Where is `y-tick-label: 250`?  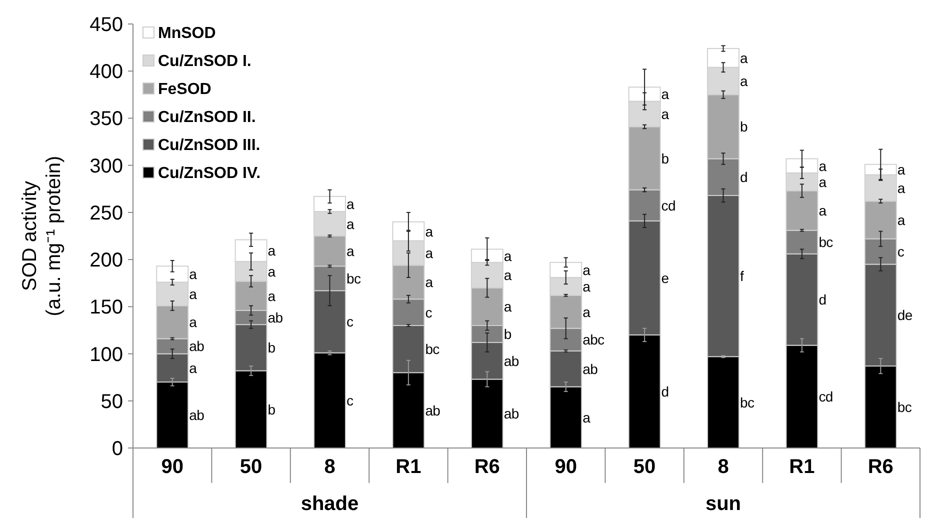 y-tick-label: 250 is located at coordinates (106, 213).